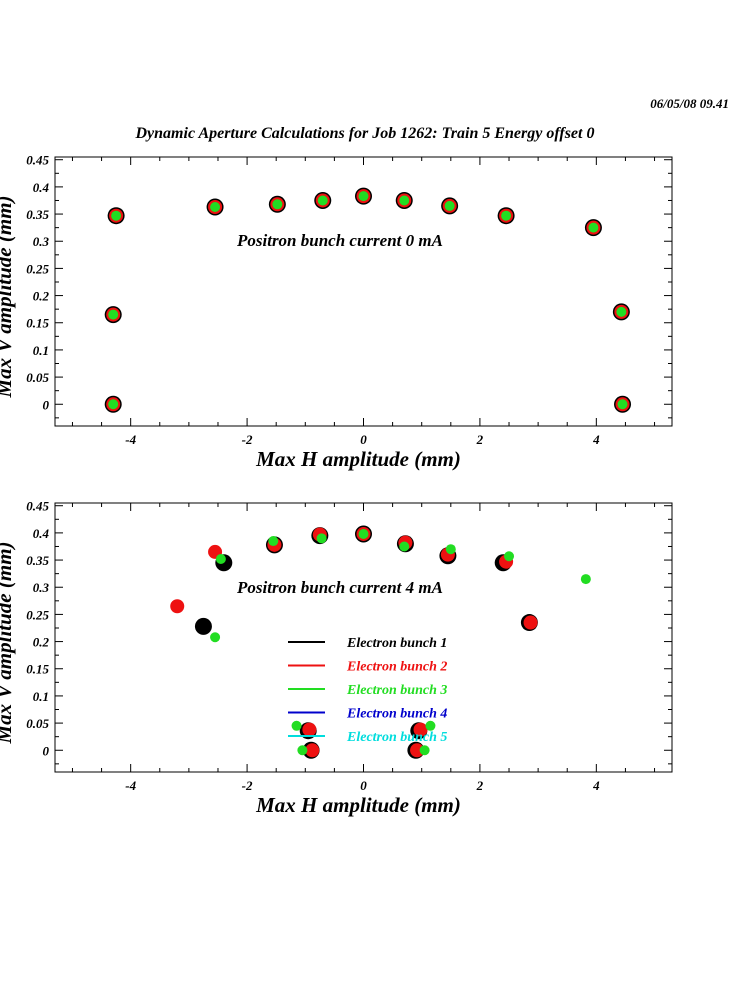 This screenshot has width=750, height=1000. What do you see at coordinates (689, 103) in the screenshot?
I see `timestamp: 06/05/08 09.41` at bounding box center [689, 103].